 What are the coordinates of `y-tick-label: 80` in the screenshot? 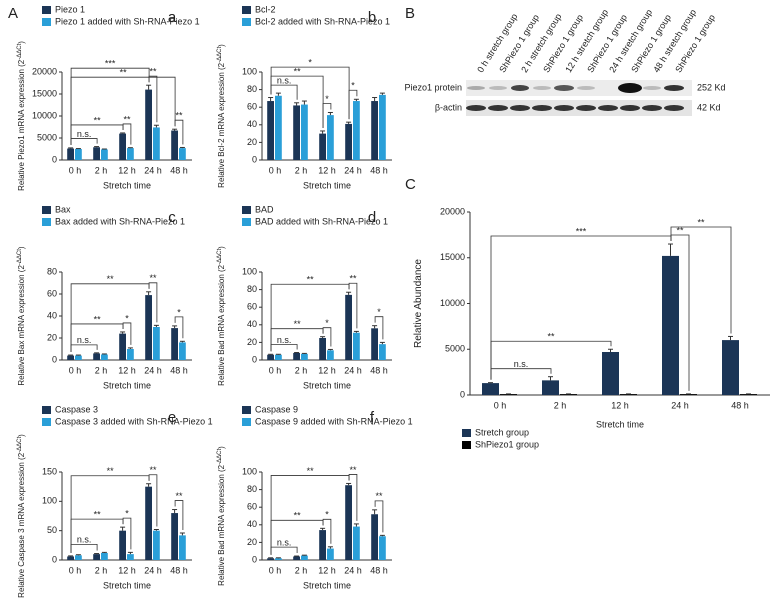 It's located at (52, 271).